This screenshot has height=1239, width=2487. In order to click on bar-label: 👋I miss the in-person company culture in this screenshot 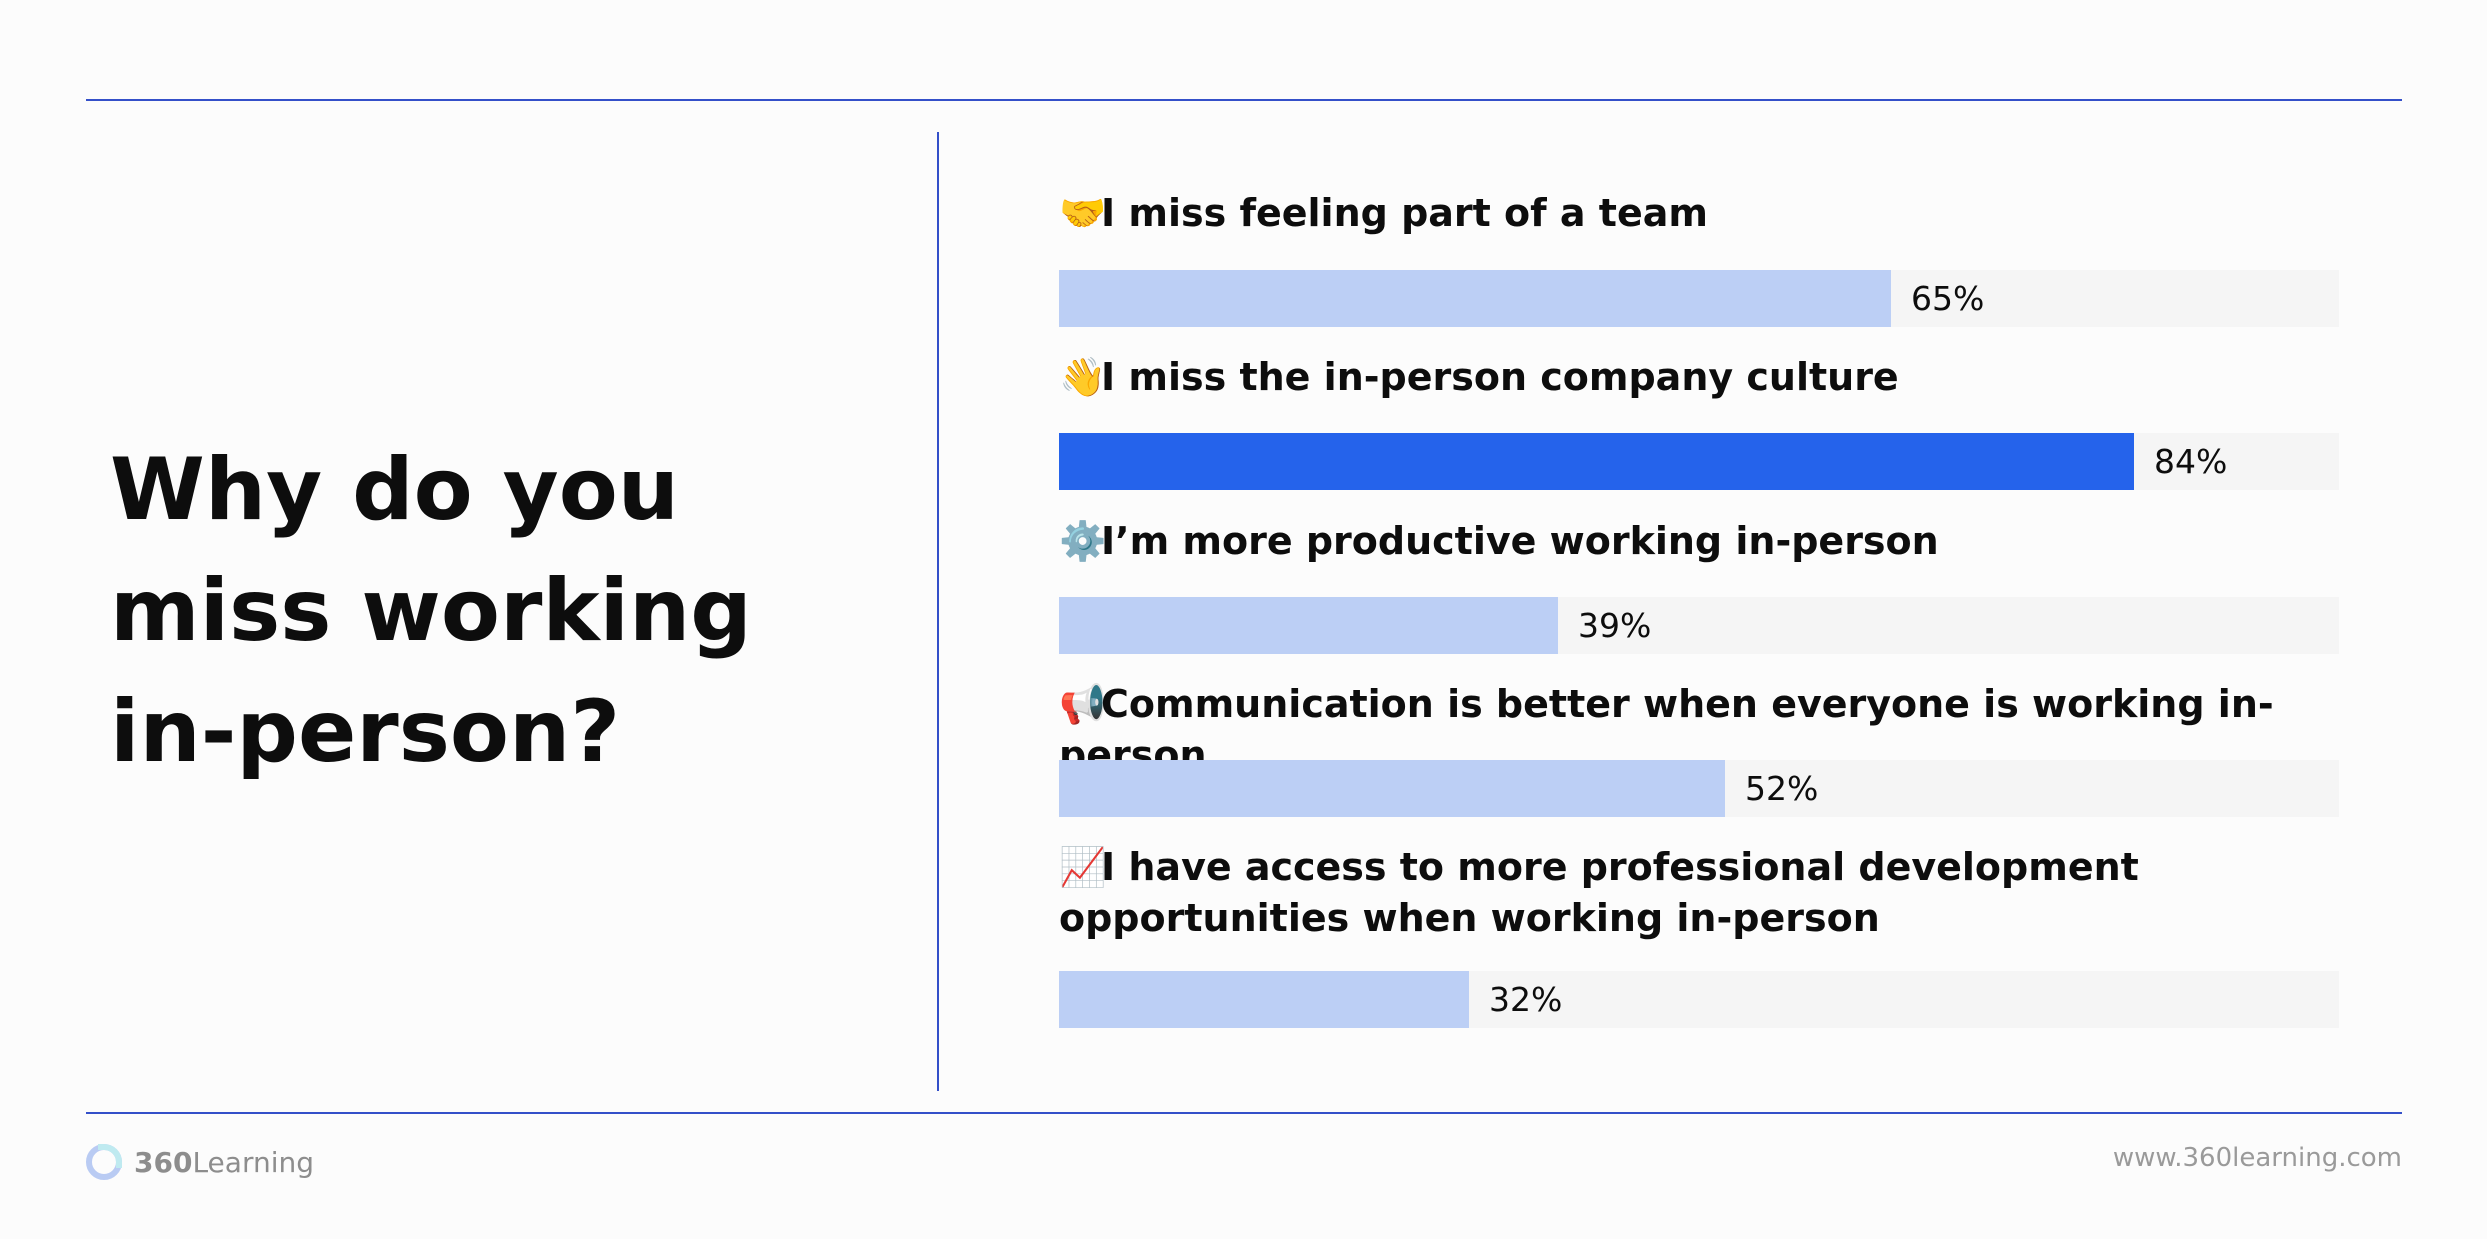, I will do `click(1694, 377)`.